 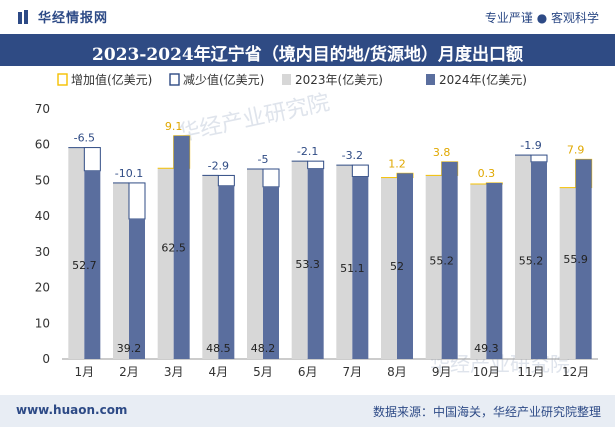 What do you see at coordinates (42, 252) in the screenshot?
I see `y-tick-label: 30` at bounding box center [42, 252].